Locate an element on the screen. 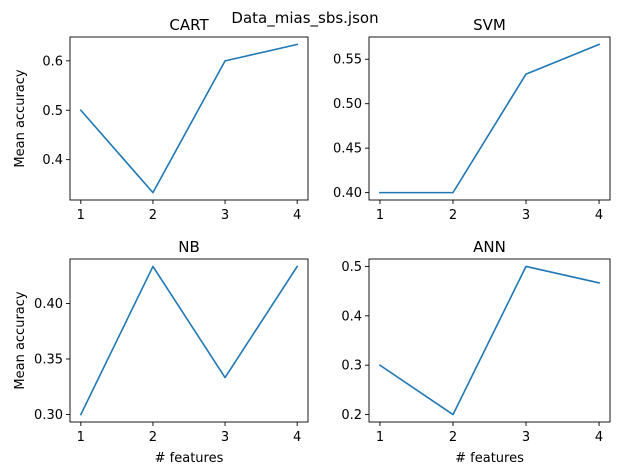  y-tick-label: 0.30 is located at coordinates (48, 415).